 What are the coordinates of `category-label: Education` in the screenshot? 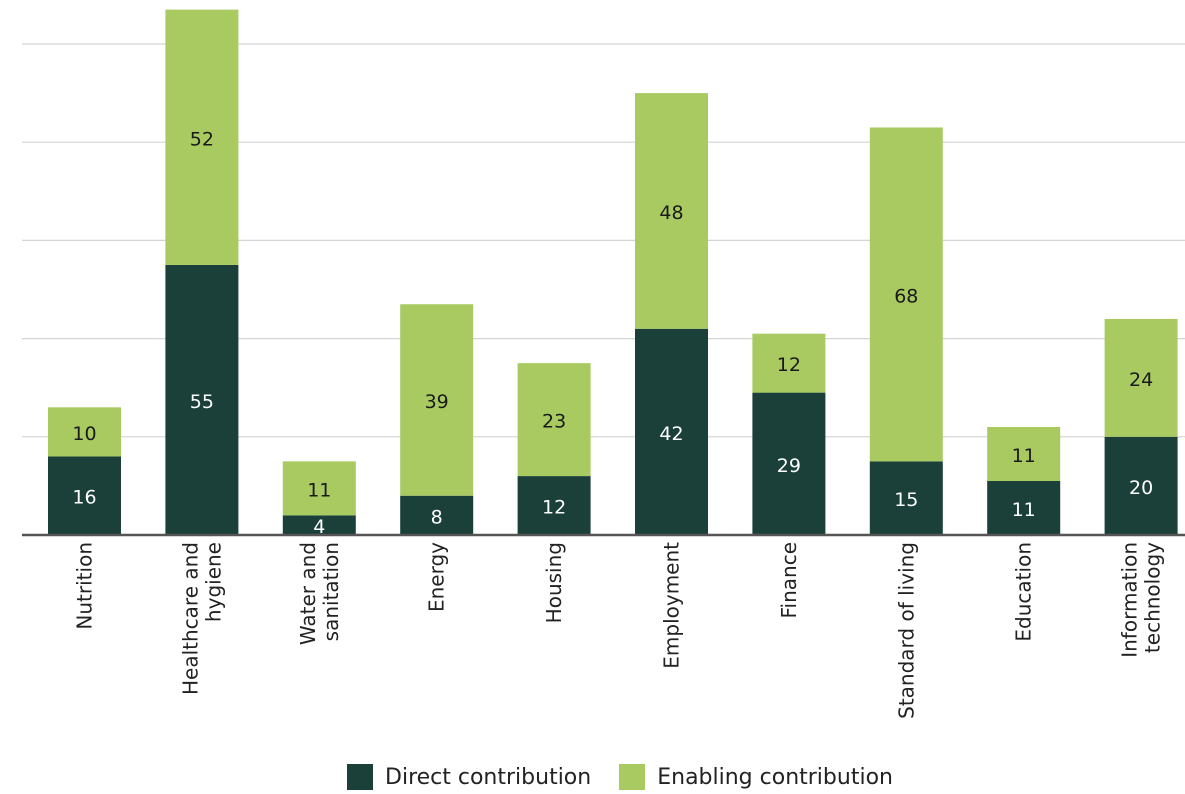 It's located at (1024, 592).